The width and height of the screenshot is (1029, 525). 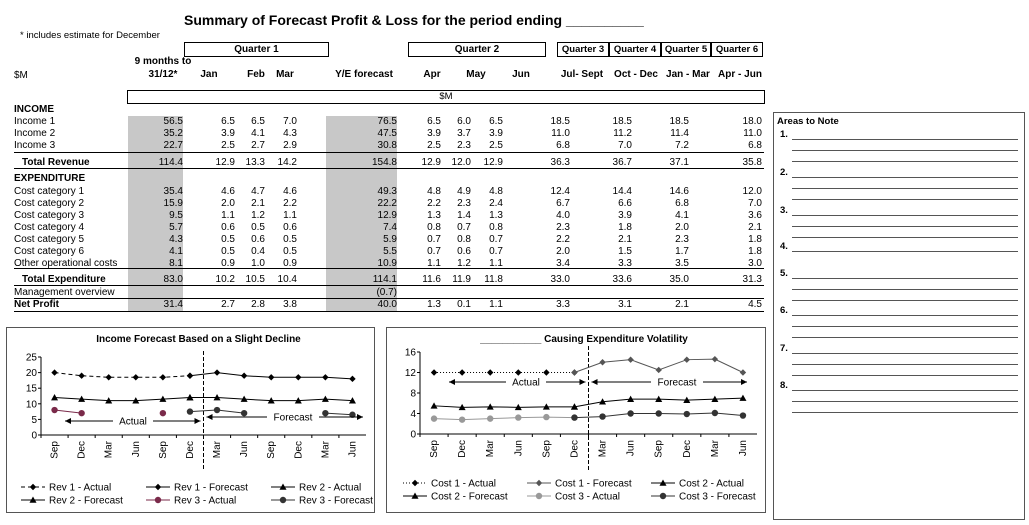 What do you see at coordinates (170, 162) in the screenshot?
I see `cell-rev: 114.4` at bounding box center [170, 162].